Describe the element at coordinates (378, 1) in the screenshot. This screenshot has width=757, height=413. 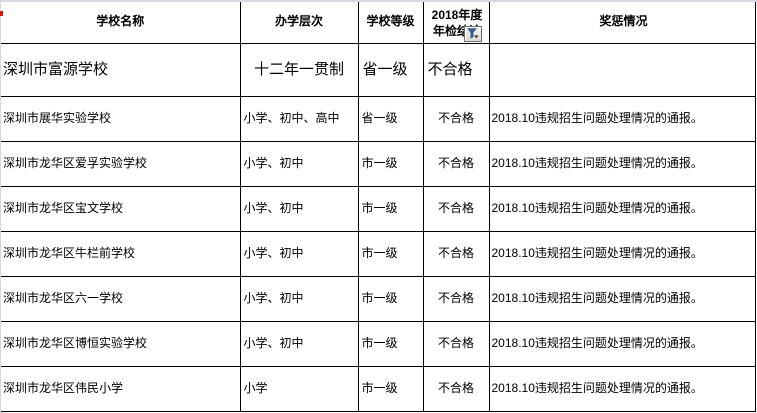
I see `screen-edge-top` at that location.